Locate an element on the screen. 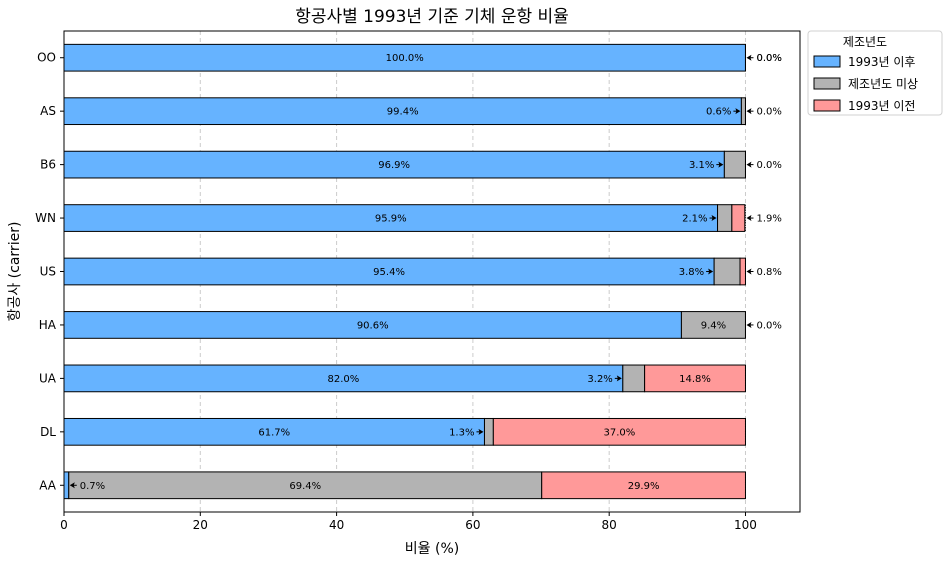 This screenshot has width=950, height=566. data-label: 1.9% is located at coordinates (768, 219).